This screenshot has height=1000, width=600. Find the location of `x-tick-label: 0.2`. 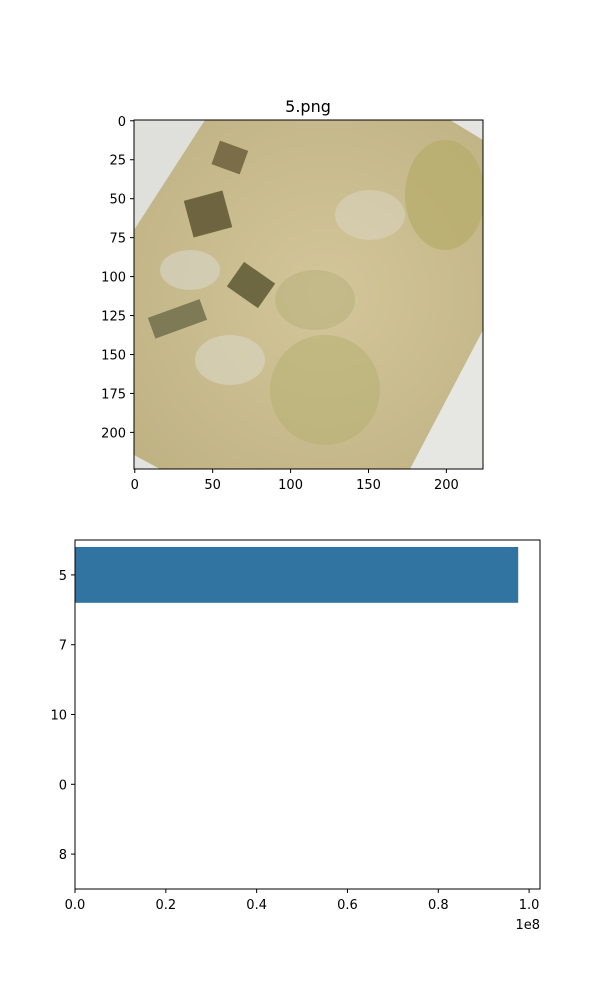

x-tick-label: 0.2 is located at coordinates (165, 905).